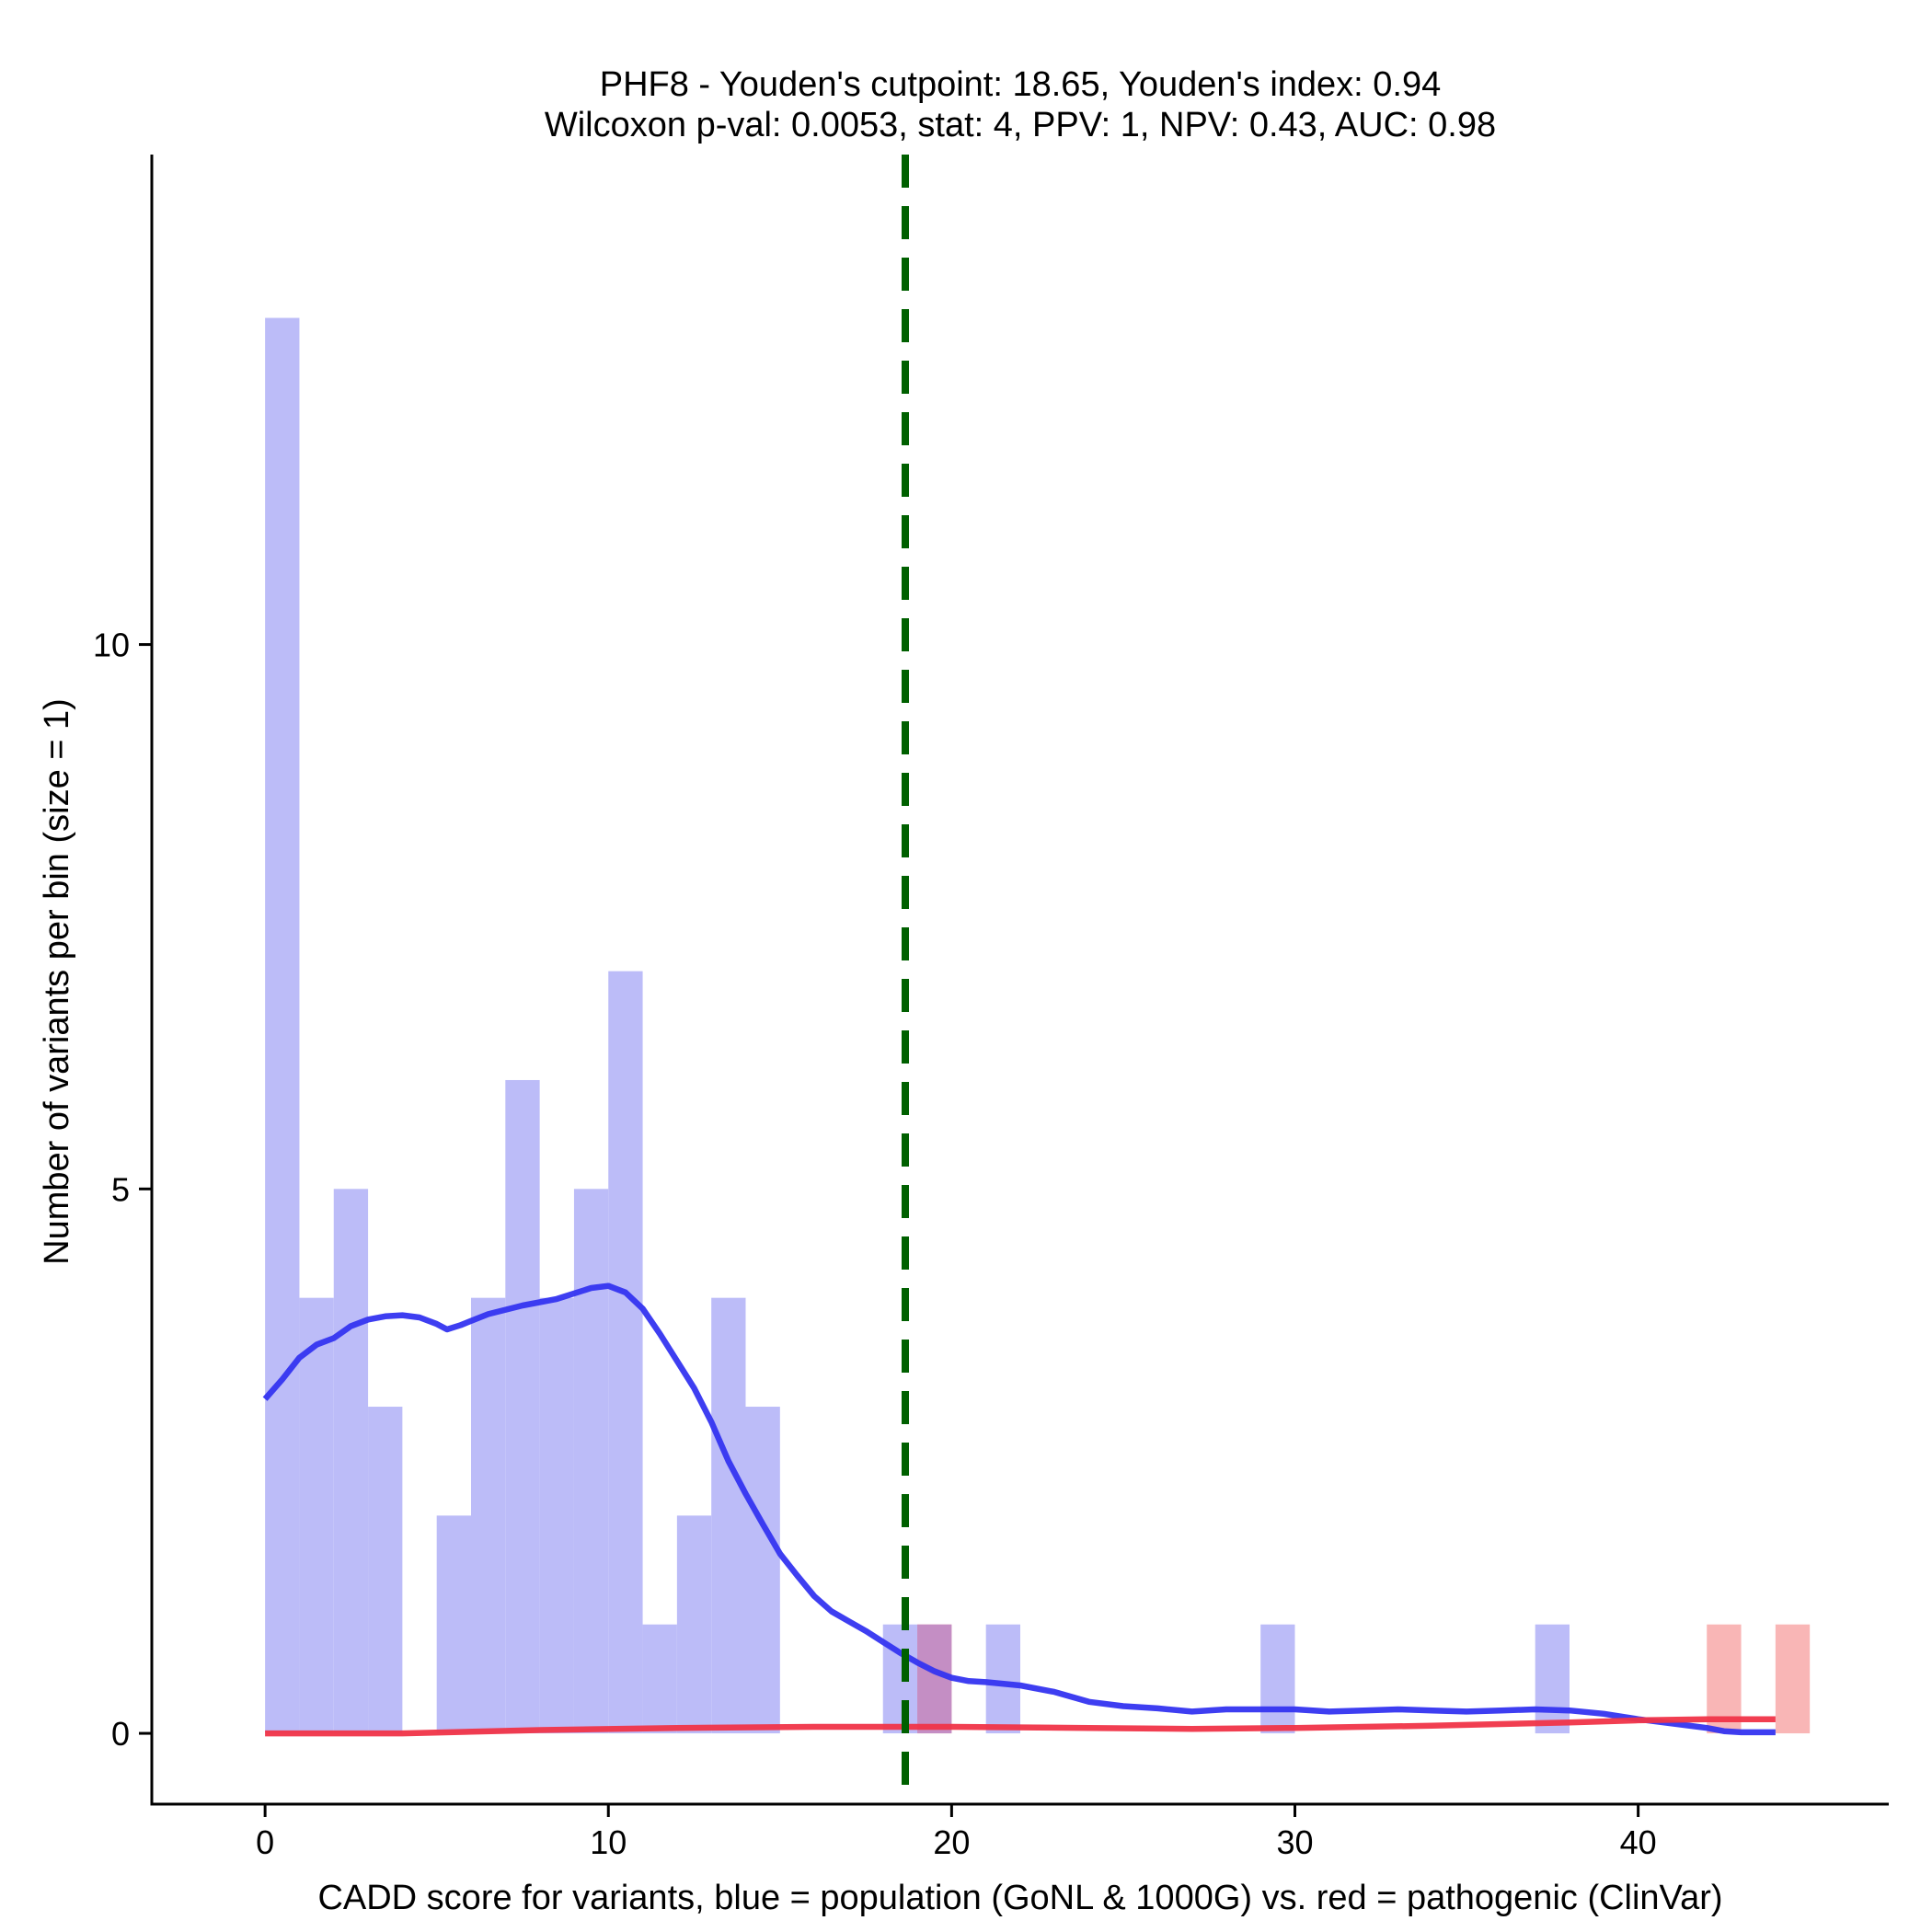 This screenshot has height=1932, width=1932. Describe the element at coordinates (951, 1842) in the screenshot. I see `x-tick-label: 20` at that location.